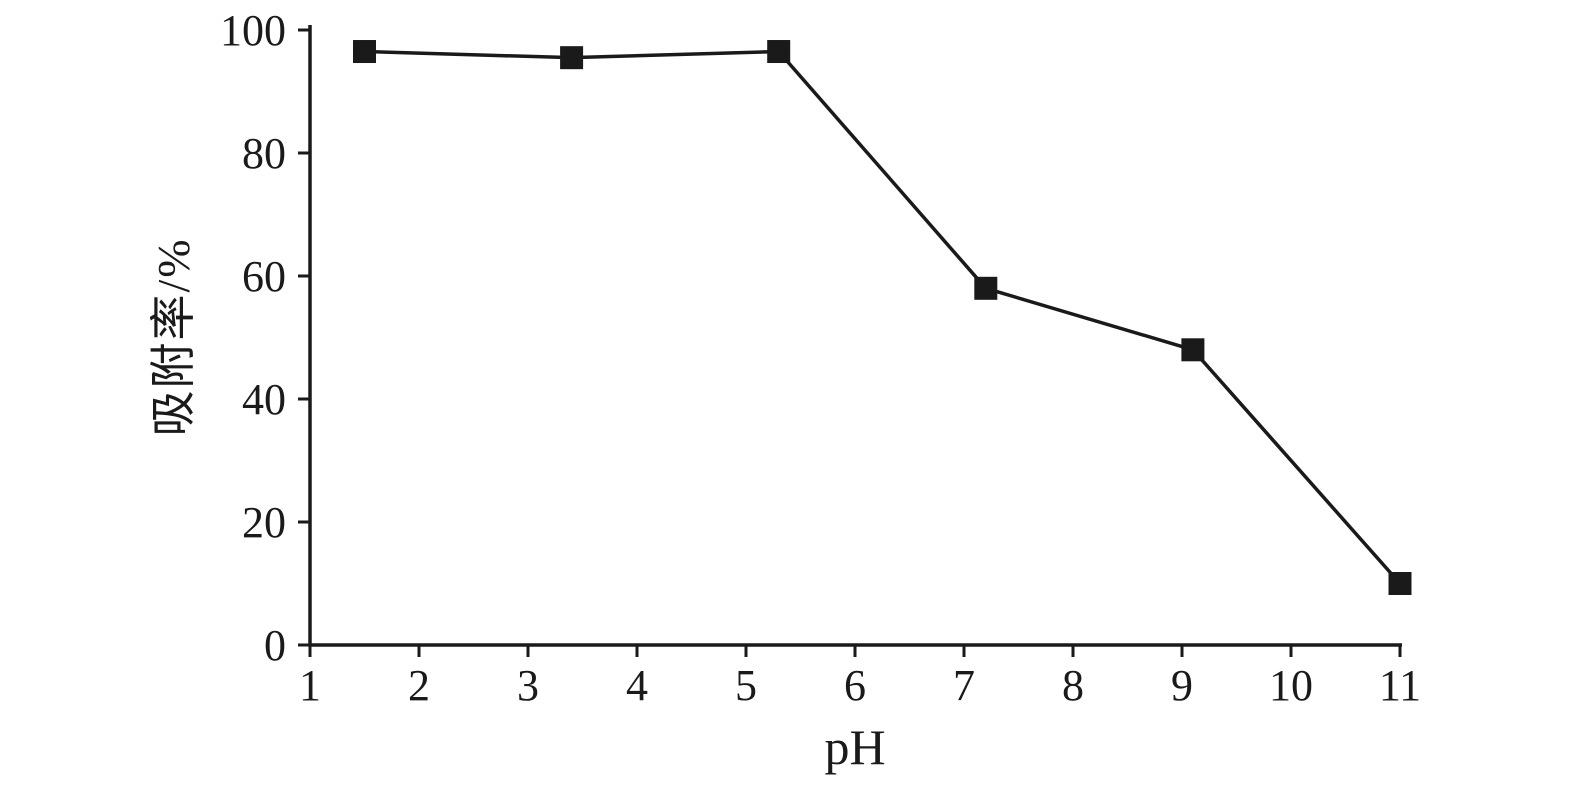 The image size is (1575, 791). I want to click on y-tick-label: 80, so click(264, 153).